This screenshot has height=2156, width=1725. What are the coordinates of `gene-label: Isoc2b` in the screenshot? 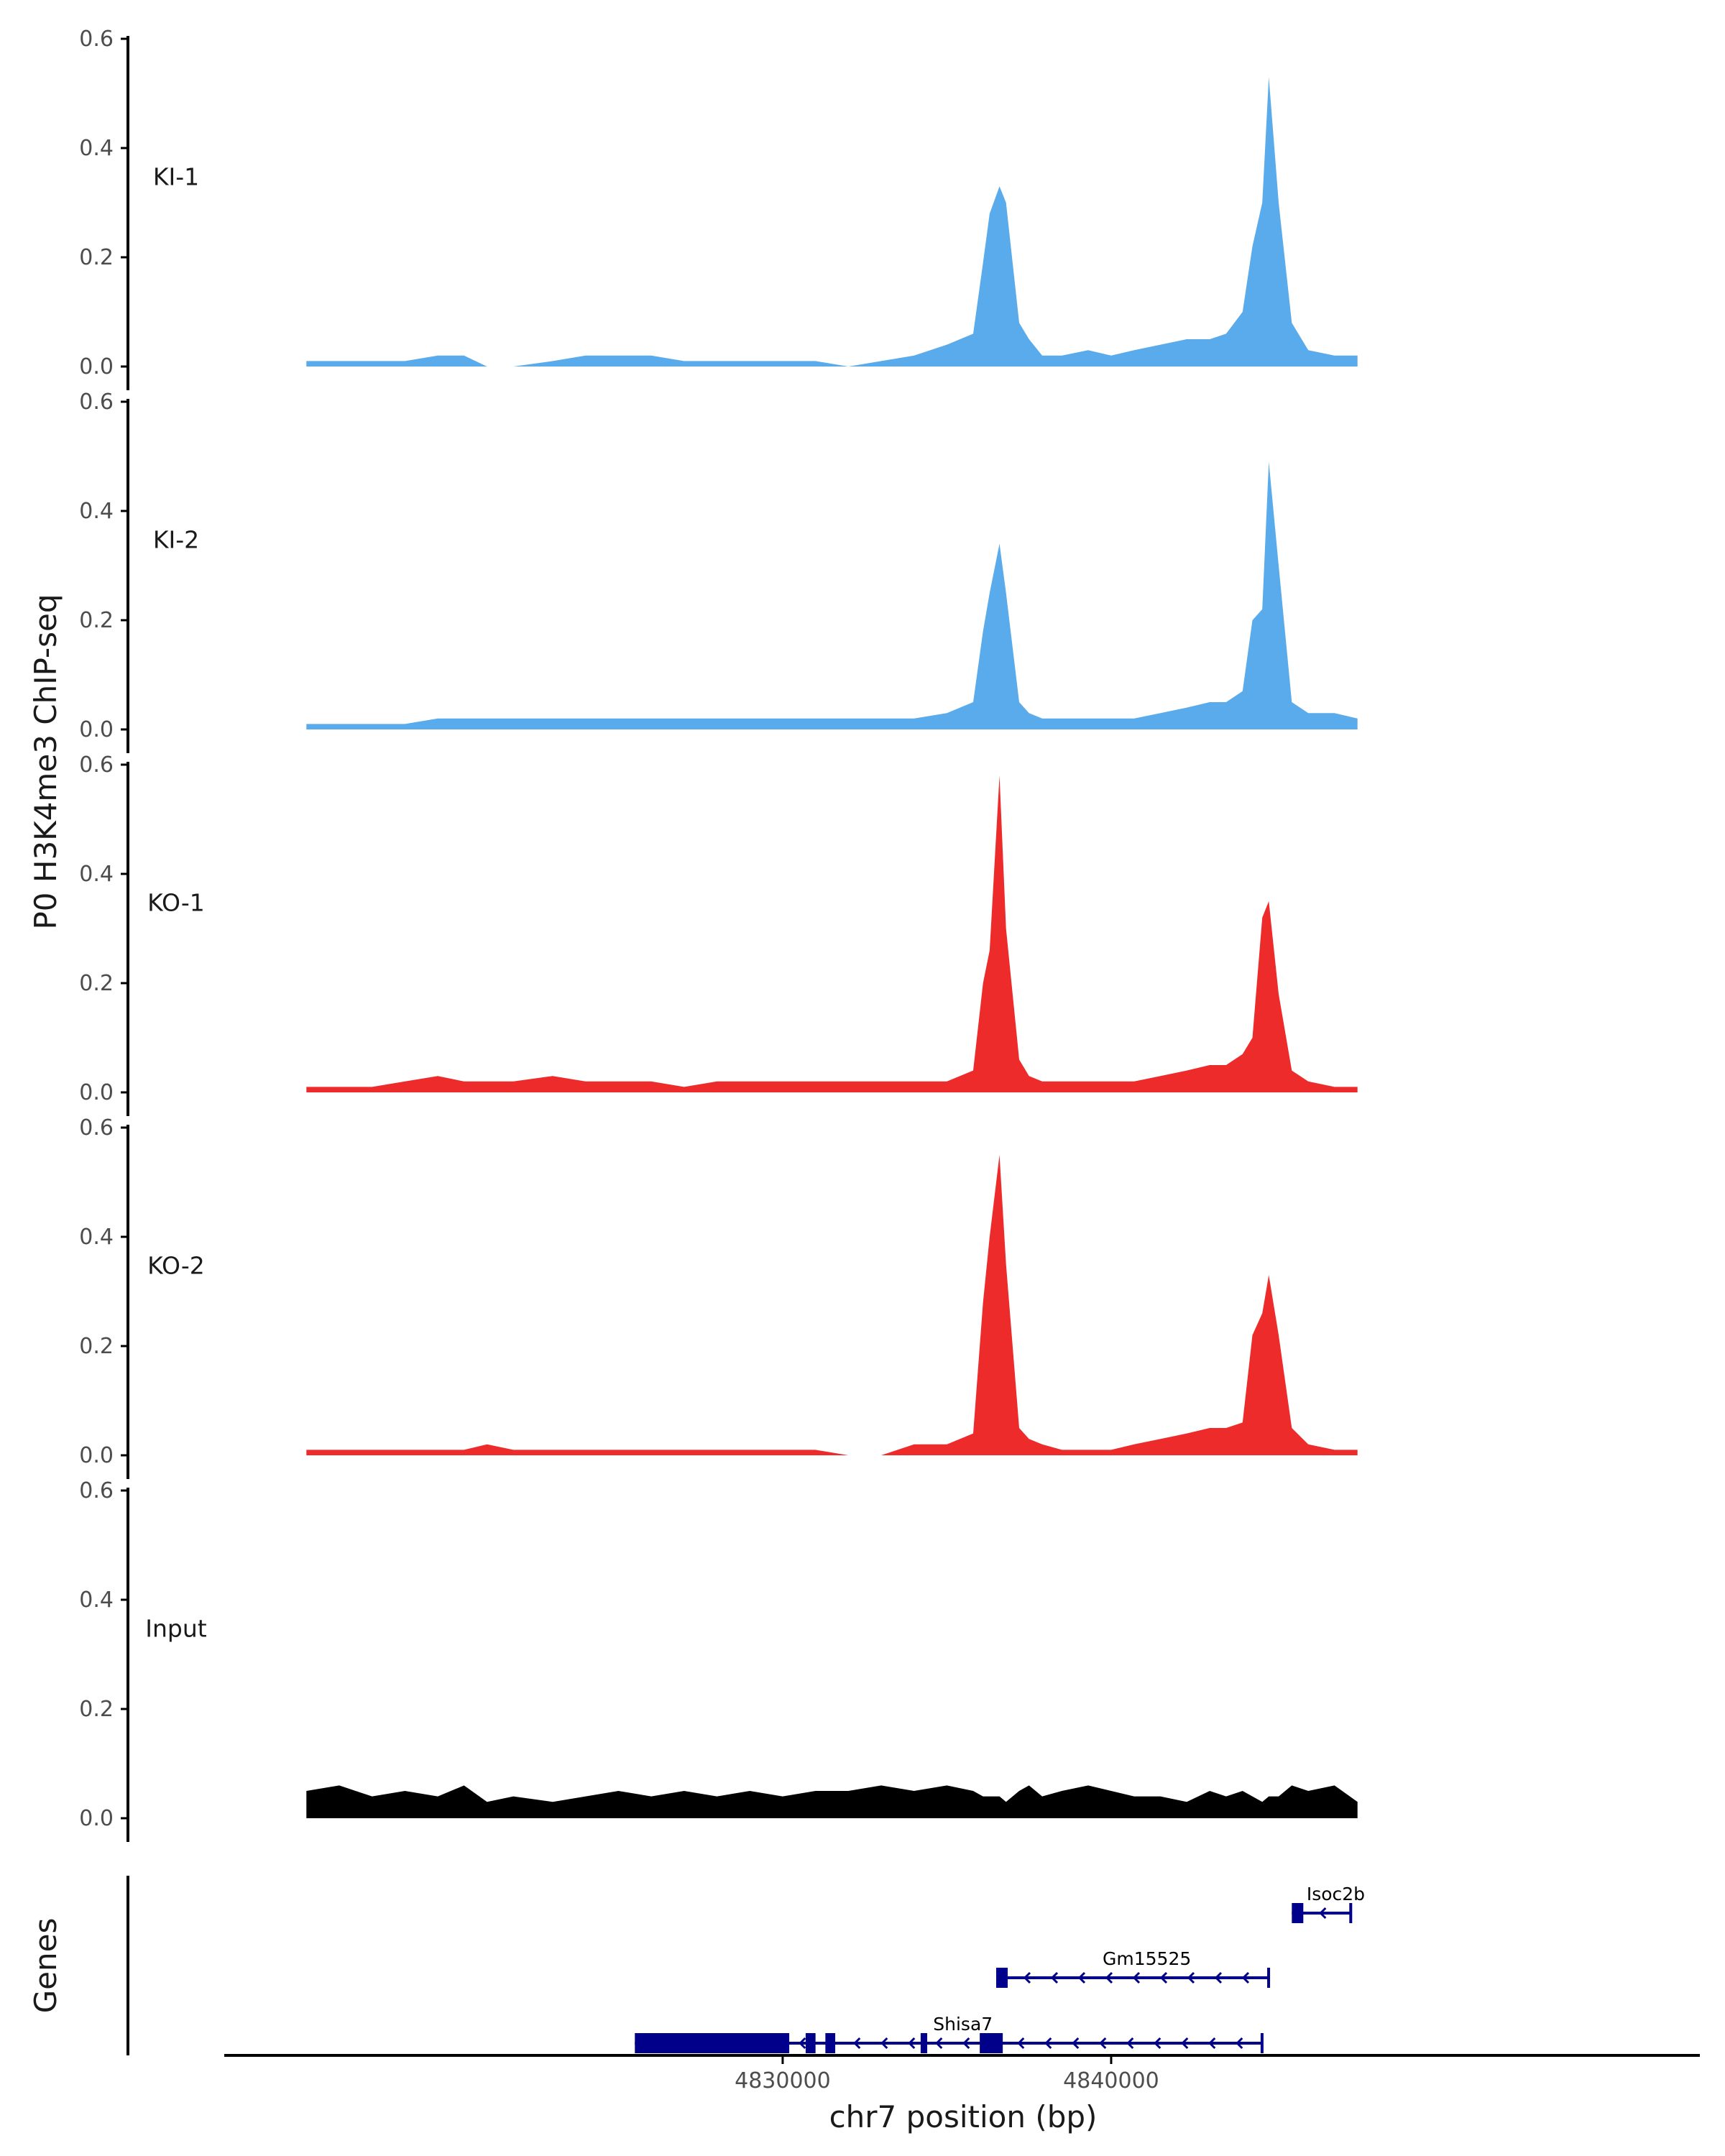 It's located at (1336, 1894).